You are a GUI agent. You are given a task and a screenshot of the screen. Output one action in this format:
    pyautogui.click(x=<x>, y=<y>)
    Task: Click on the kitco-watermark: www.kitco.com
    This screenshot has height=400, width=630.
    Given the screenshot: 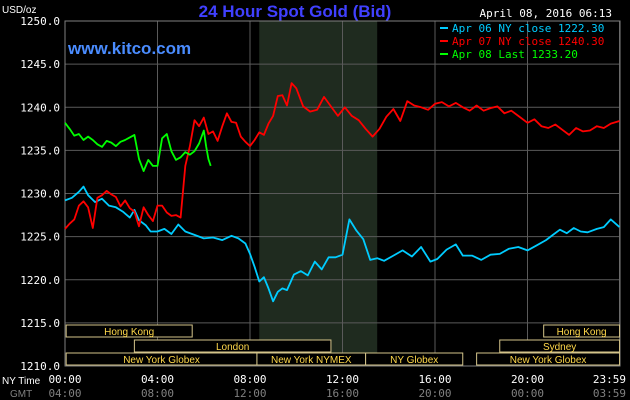 What is the action you would take?
    pyautogui.click(x=129, y=48)
    